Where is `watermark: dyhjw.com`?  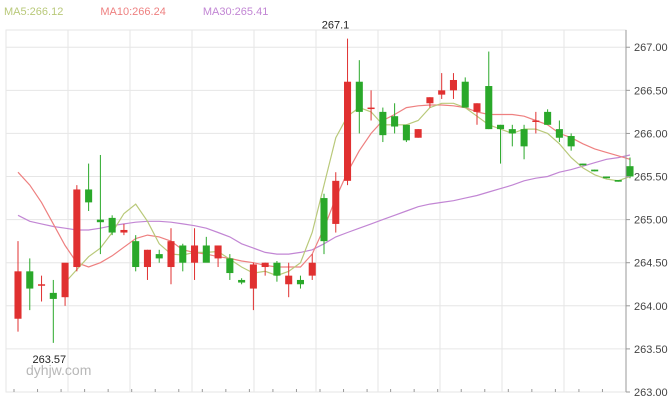
watermark: dyhjw.com is located at coordinates (59, 370).